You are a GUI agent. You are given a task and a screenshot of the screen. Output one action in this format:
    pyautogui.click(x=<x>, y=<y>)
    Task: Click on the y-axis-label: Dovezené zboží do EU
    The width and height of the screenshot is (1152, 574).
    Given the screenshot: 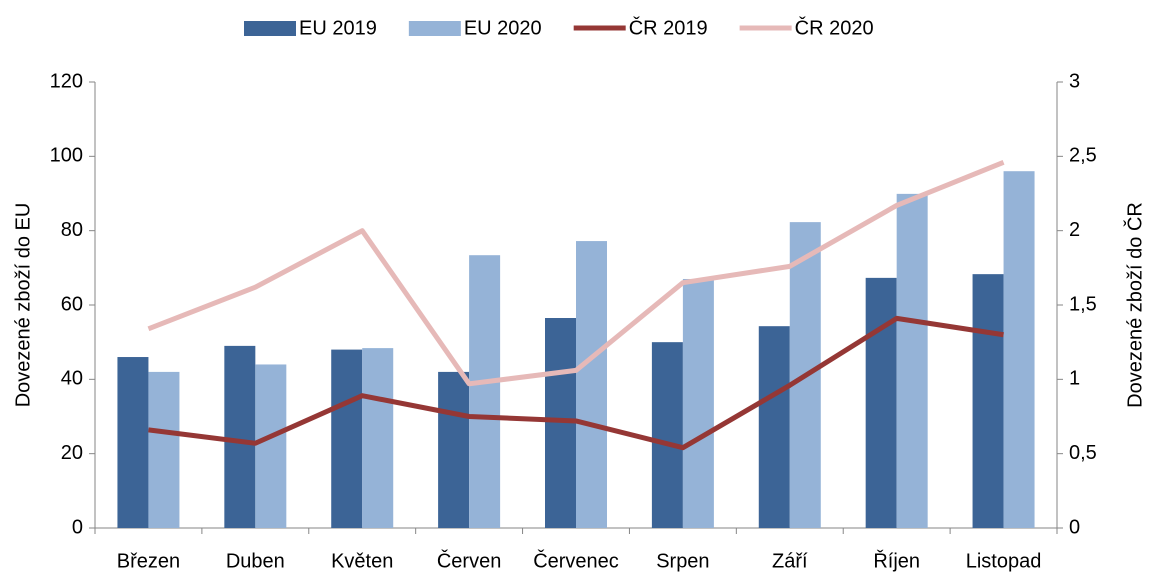 What is the action you would take?
    pyautogui.click(x=23, y=305)
    